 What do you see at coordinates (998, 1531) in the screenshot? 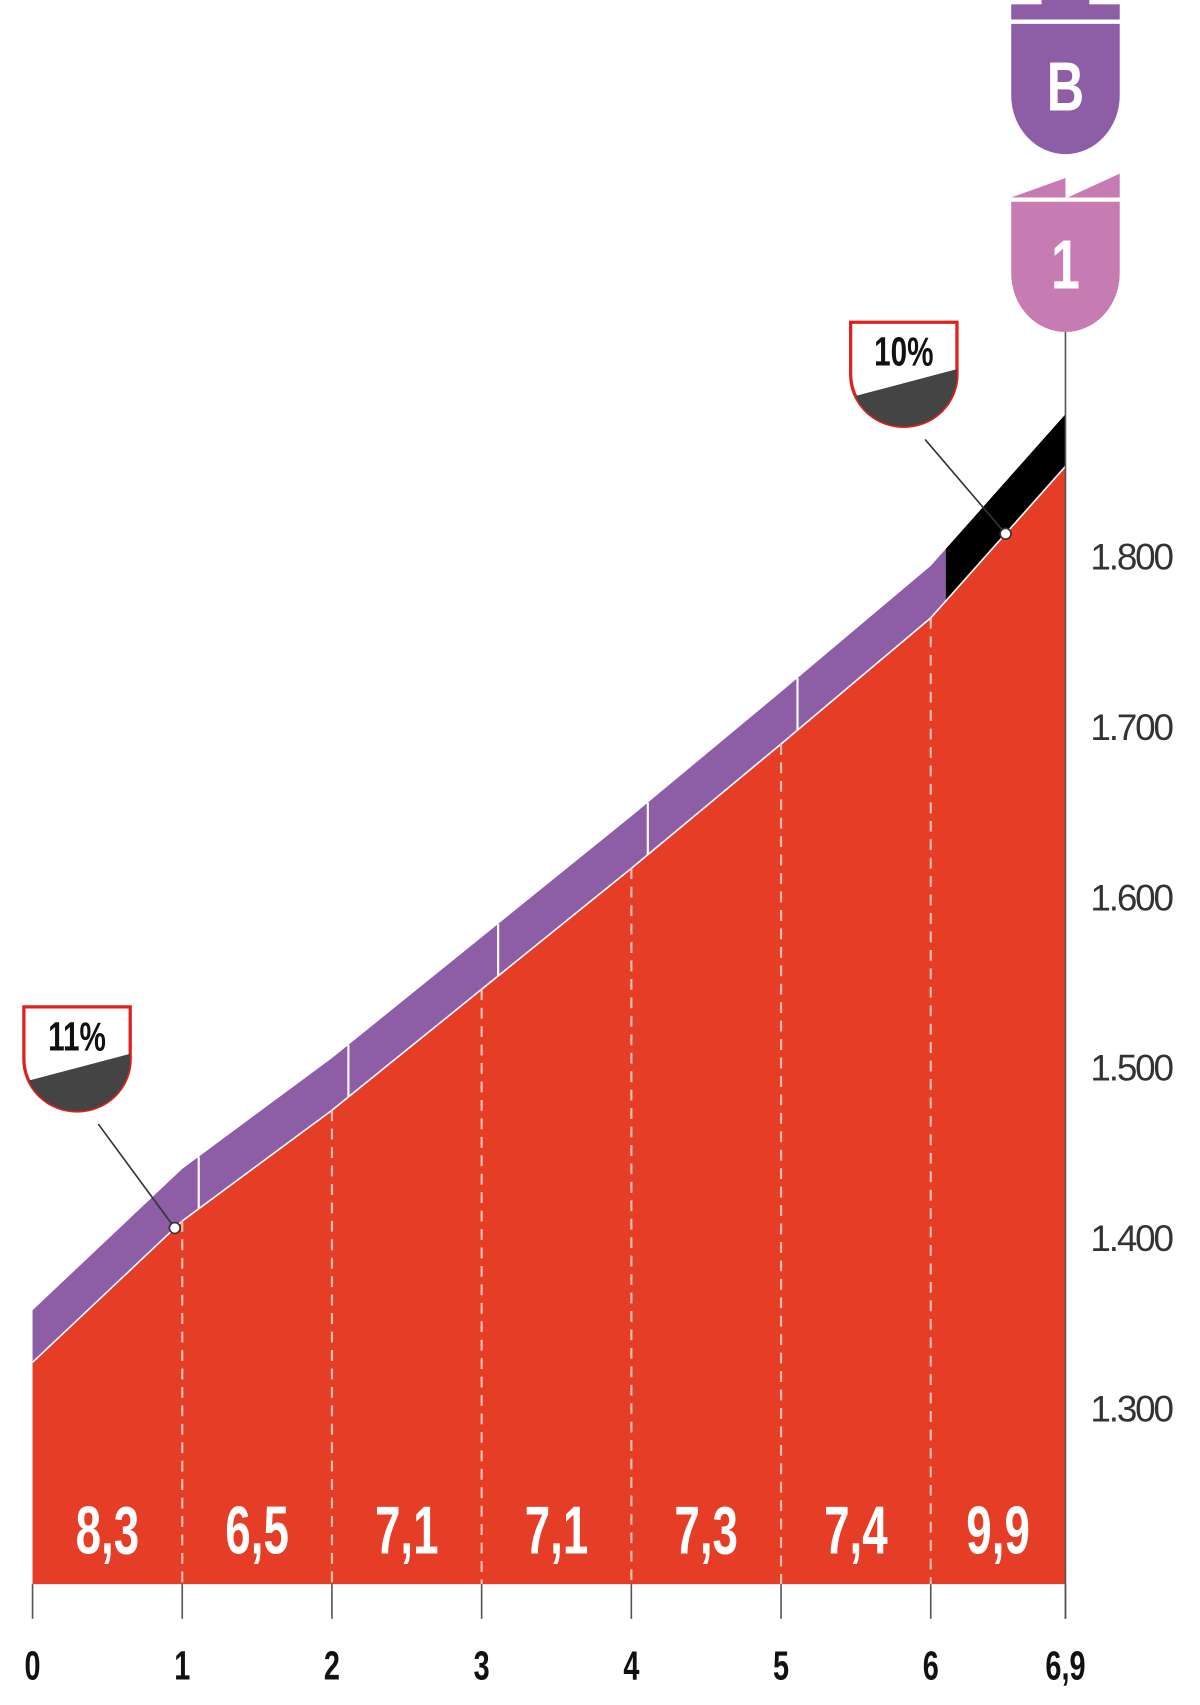
I see `segment-gradient-label: 9,9` at bounding box center [998, 1531].